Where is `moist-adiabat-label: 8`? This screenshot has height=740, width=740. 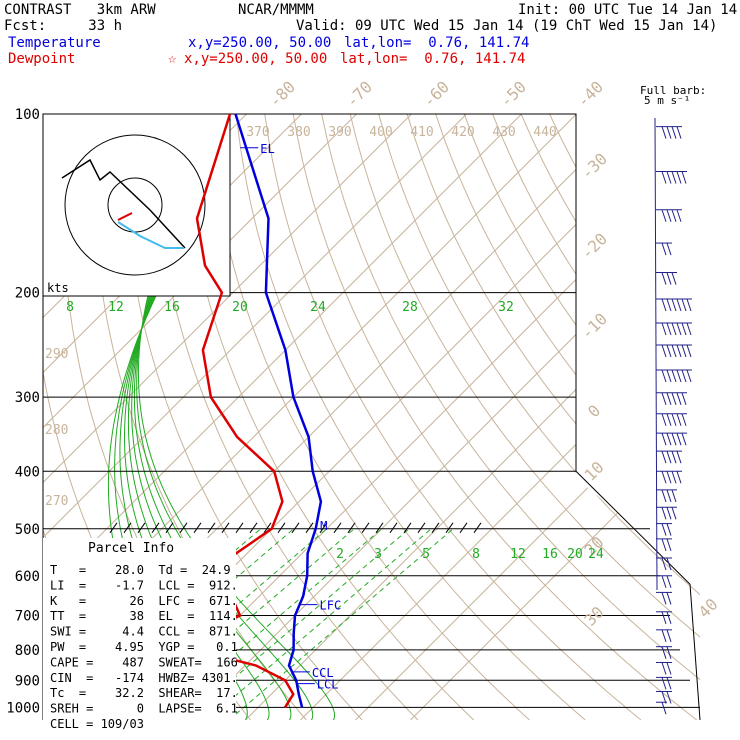 moist-adiabat-label: 8 is located at coordinates (70, 307).